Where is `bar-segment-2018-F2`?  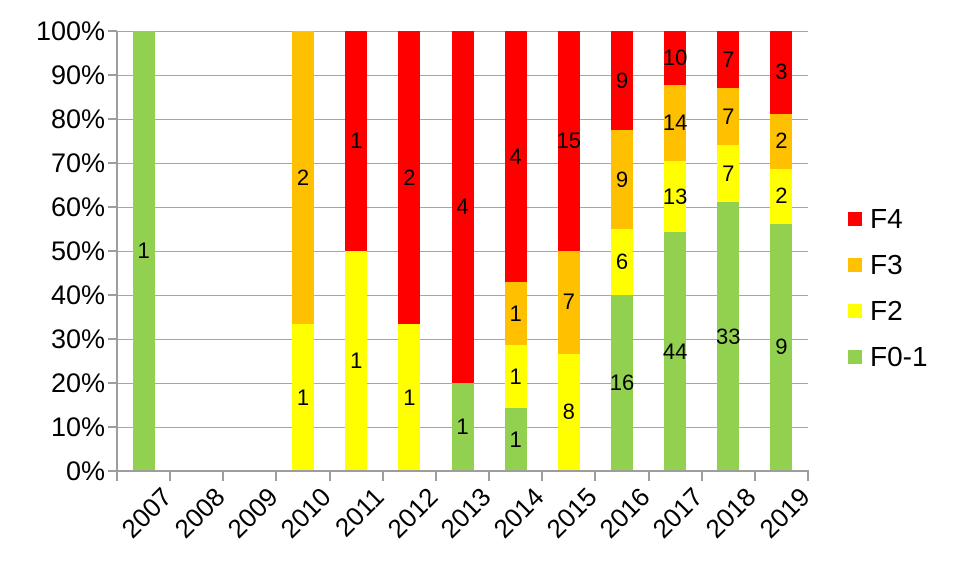
bar-segment-2018-F2 is located at coordinates (728, 174).